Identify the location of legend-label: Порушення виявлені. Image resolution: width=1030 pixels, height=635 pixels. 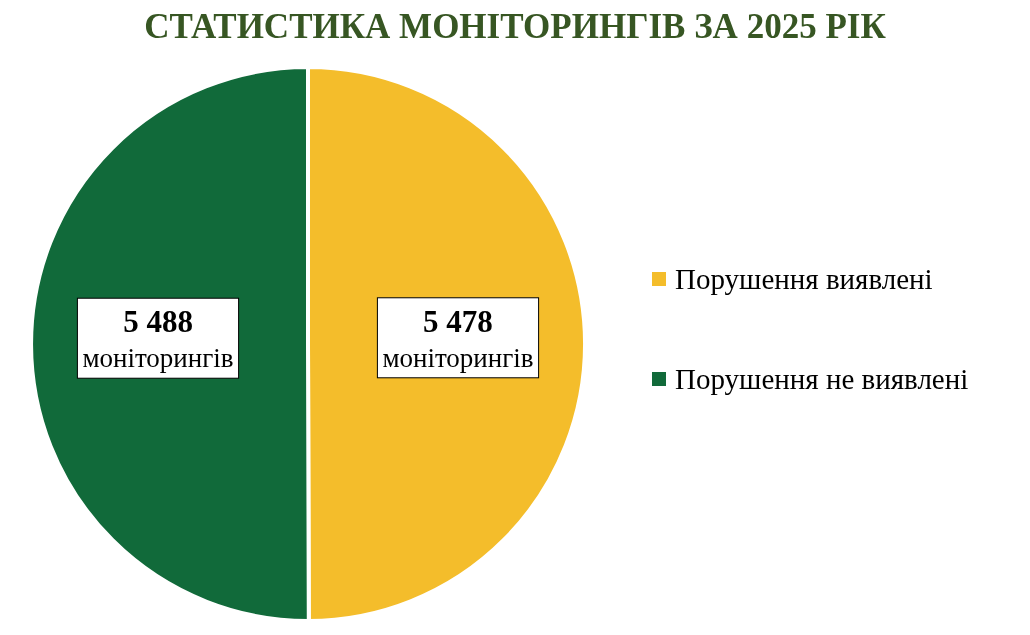
(804, 279).